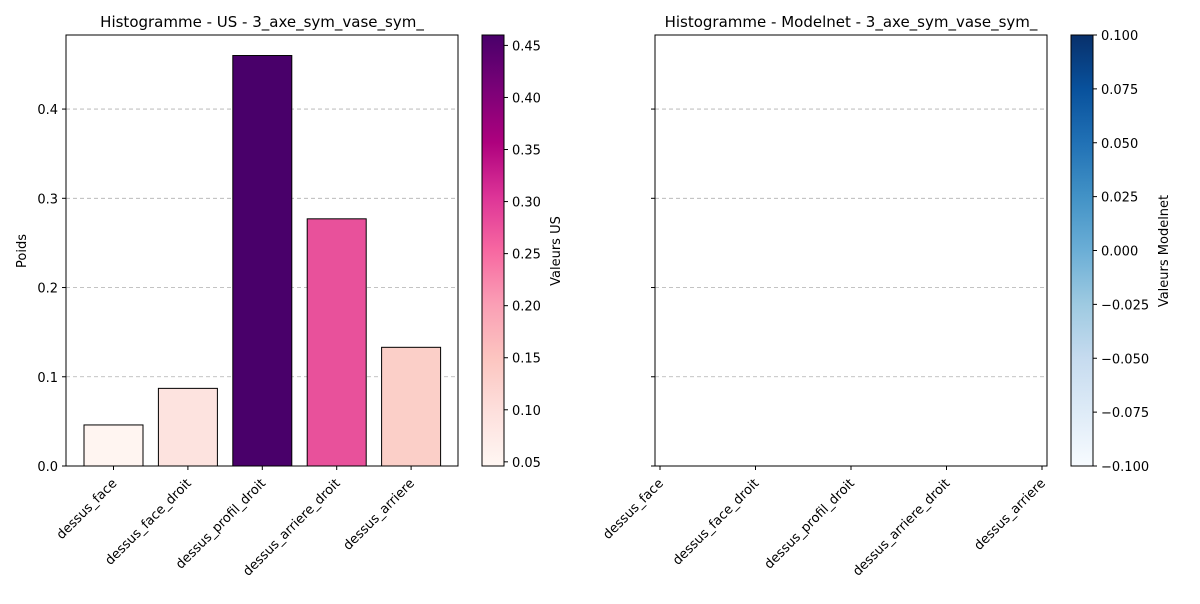 This screenshot has height=604, width=1200. I want to click on mn-x-tick-label: dessus_arriere_droit, so click(901, 527).